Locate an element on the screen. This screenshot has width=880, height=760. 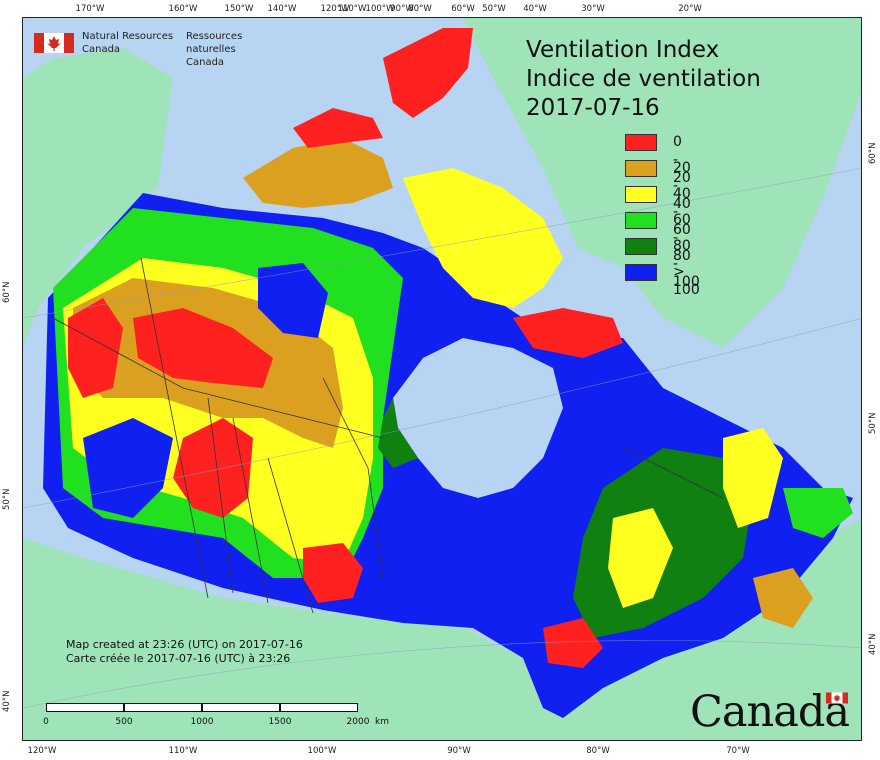
arctic-island-ellesmere is located at coordinates (428, 73).